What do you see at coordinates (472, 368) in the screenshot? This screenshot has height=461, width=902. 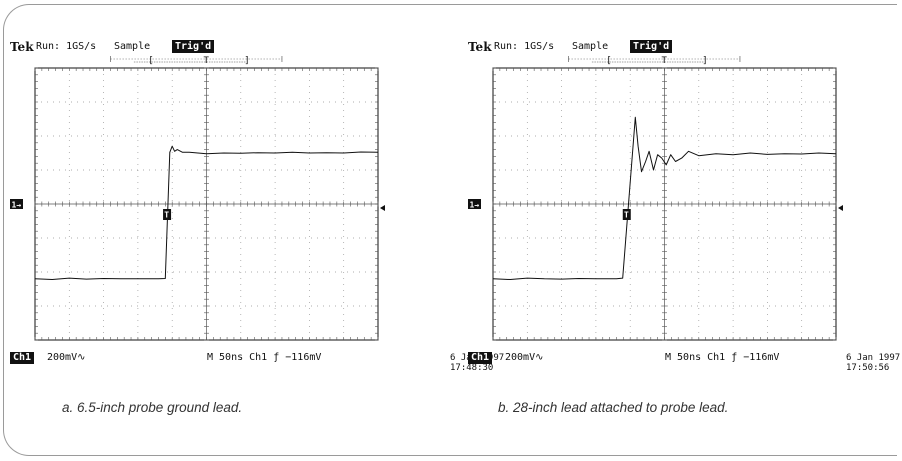 I see `time-label: 17:48:30` at bounding box center [472, 368].